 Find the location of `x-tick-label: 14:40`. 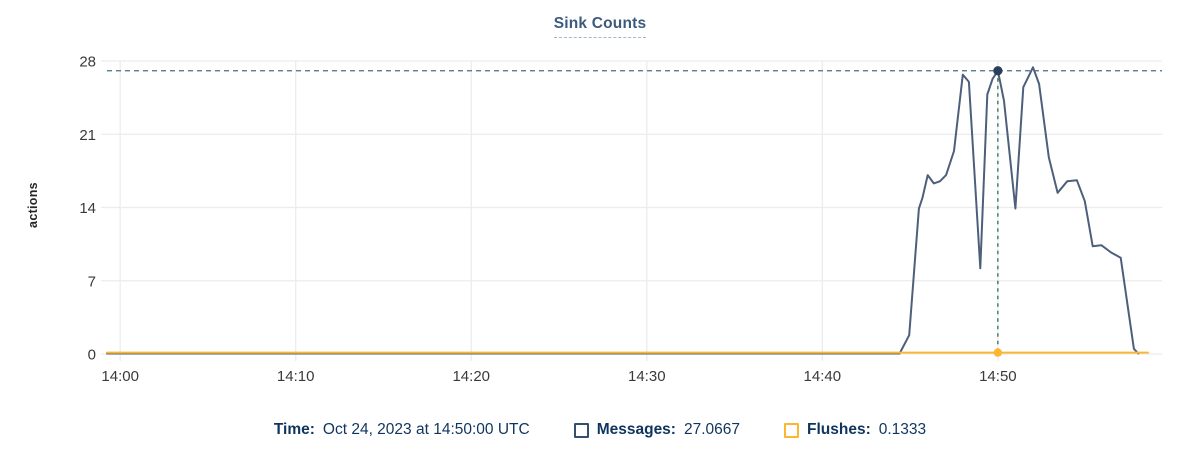

x-tick-label: 14:40 is located at coordinates (823, 376).